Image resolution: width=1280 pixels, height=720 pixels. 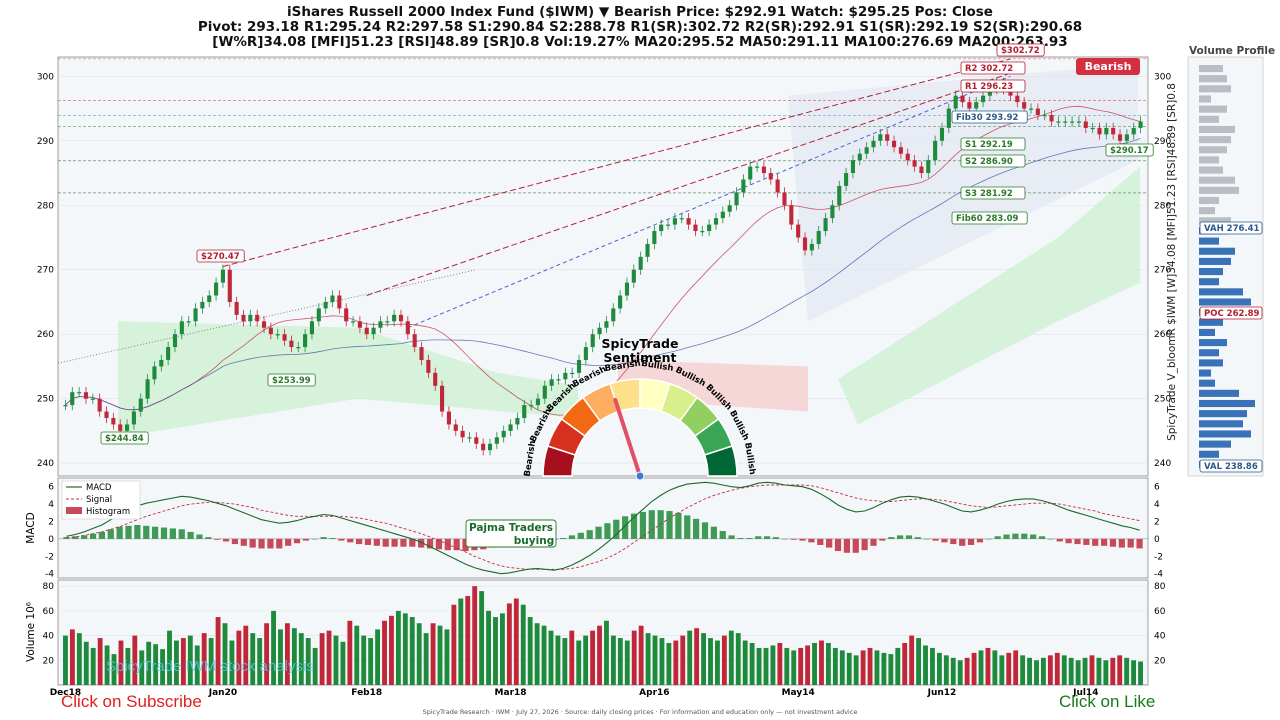 I want to click on price-tick-label: 290, so click(x=45, y=142).